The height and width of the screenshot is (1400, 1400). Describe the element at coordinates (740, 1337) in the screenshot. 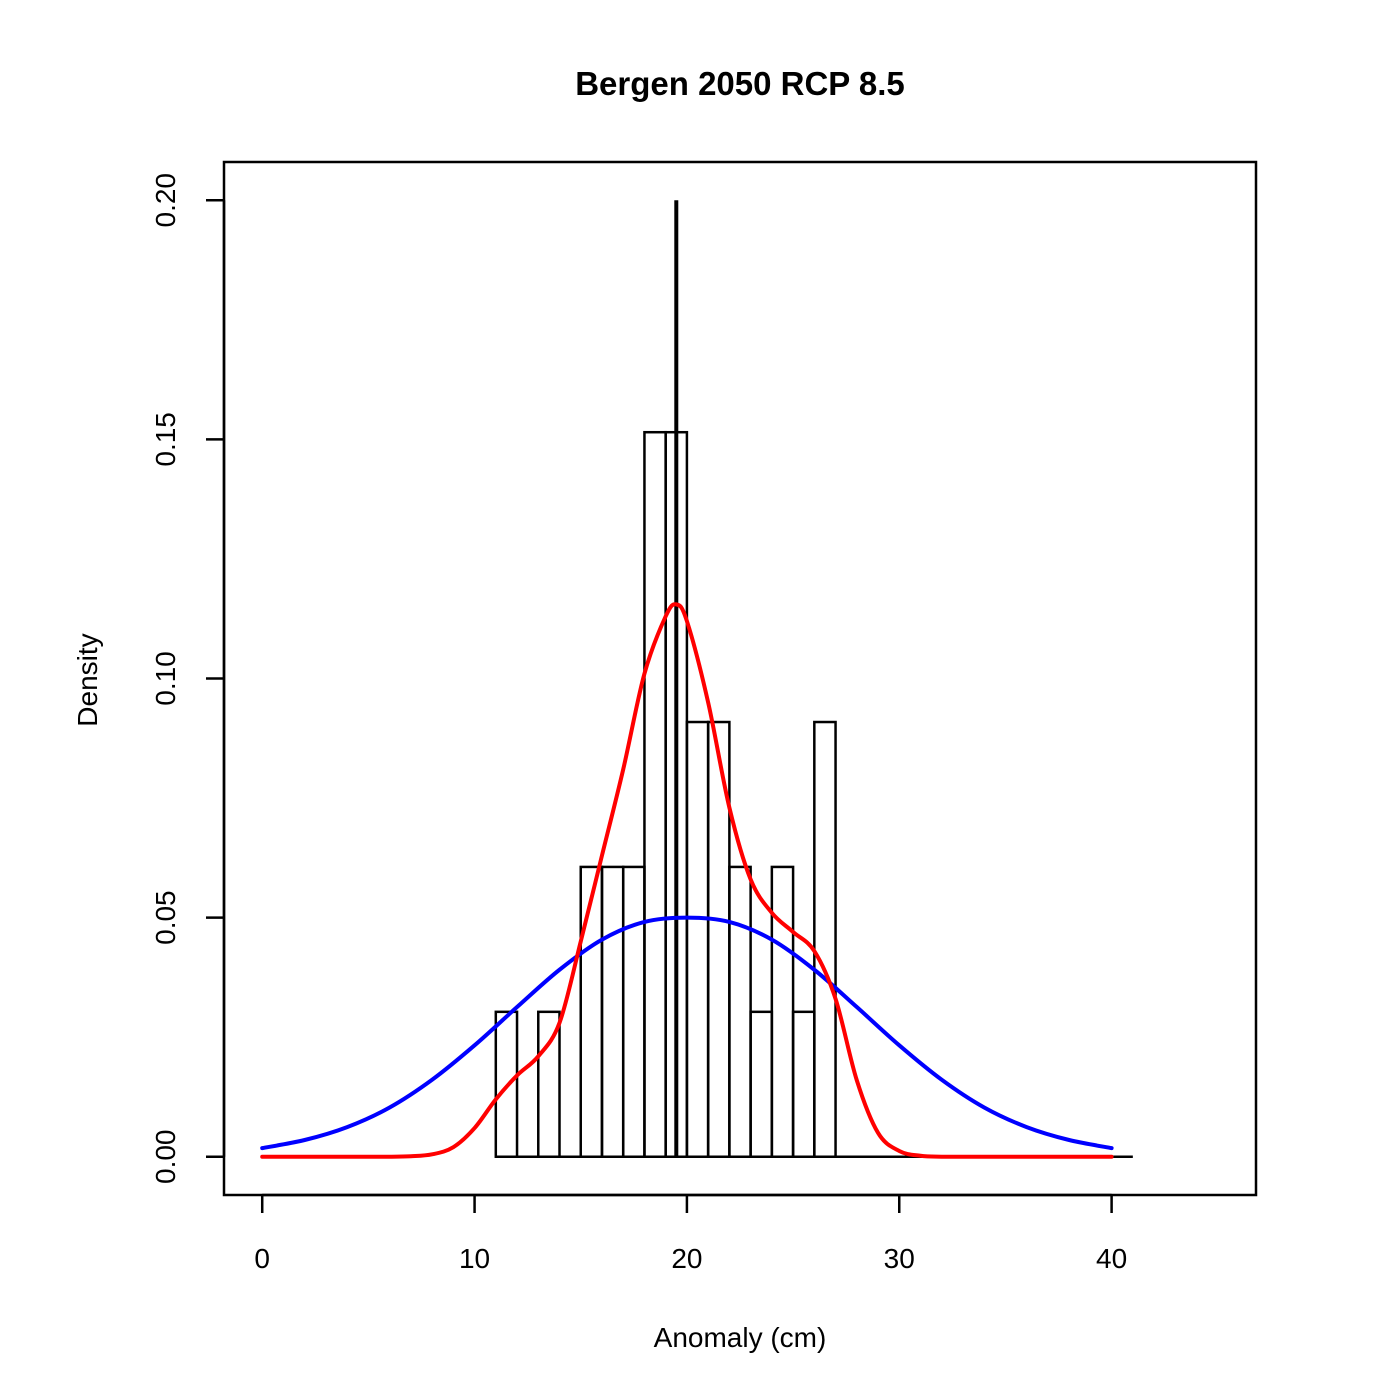

I see `x-axis-label: Anomaly (cm)` at that location.